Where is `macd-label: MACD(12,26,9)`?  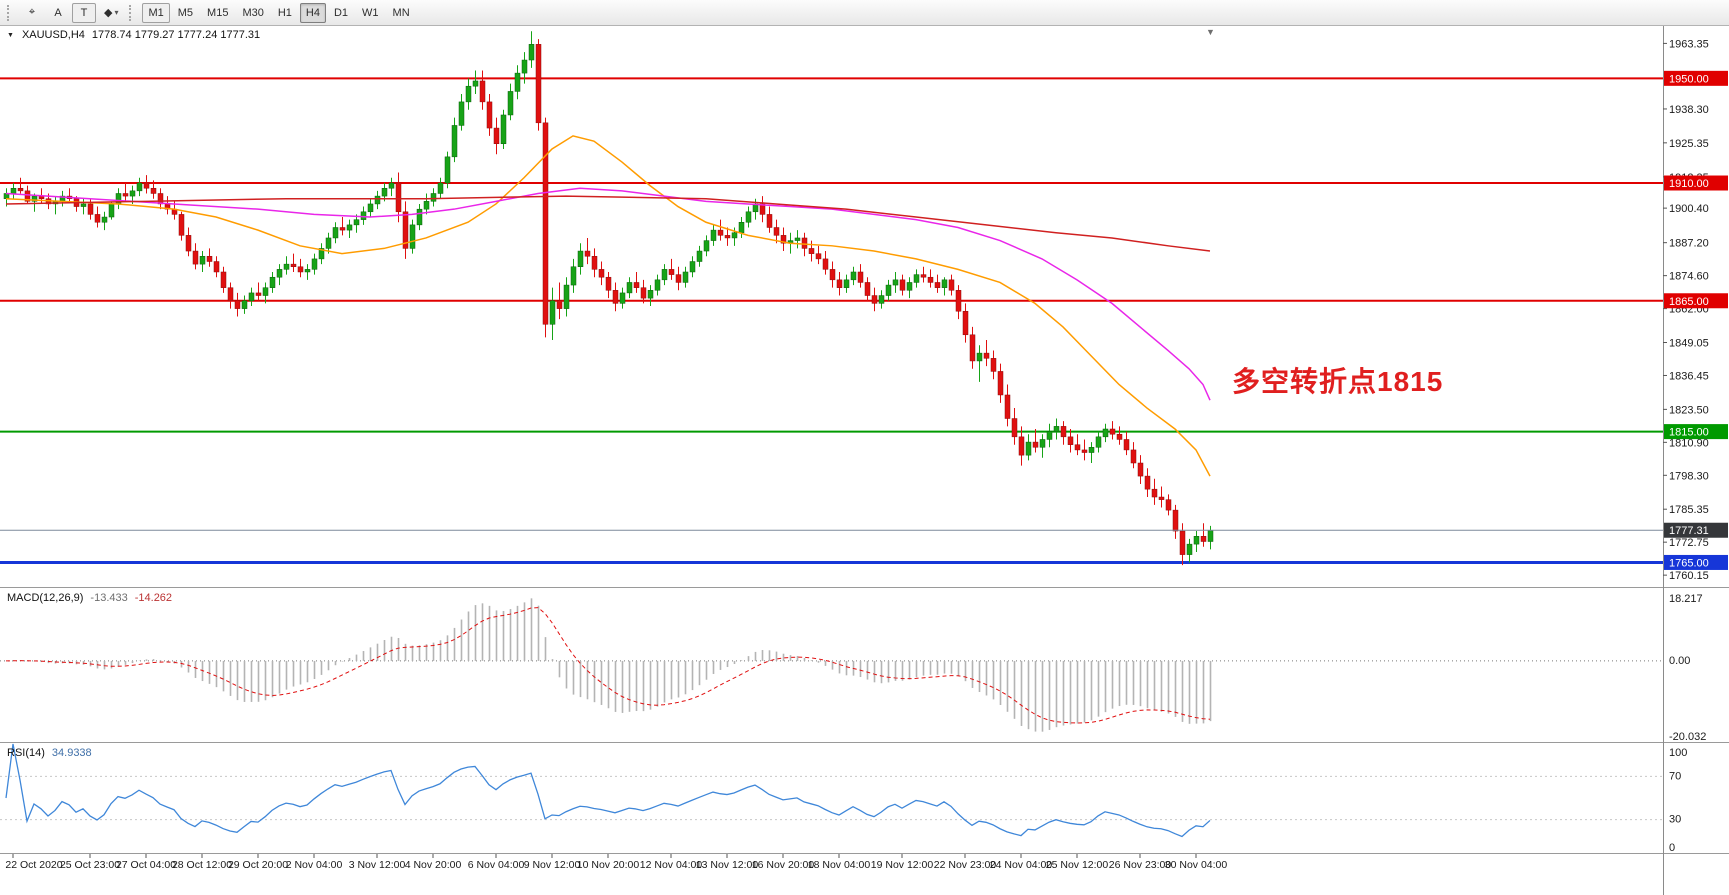 macd-label: MACD(12,26,9) is located at coordinates (45, 598).